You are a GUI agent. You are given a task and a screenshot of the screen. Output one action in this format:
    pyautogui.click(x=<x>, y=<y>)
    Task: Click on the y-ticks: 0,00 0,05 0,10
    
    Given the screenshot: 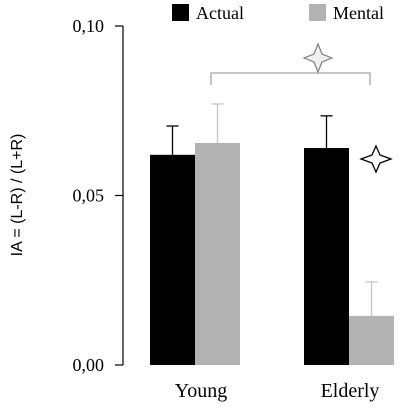 What is the action you would take?
    pyautogui.click(x=98, y=195)
    